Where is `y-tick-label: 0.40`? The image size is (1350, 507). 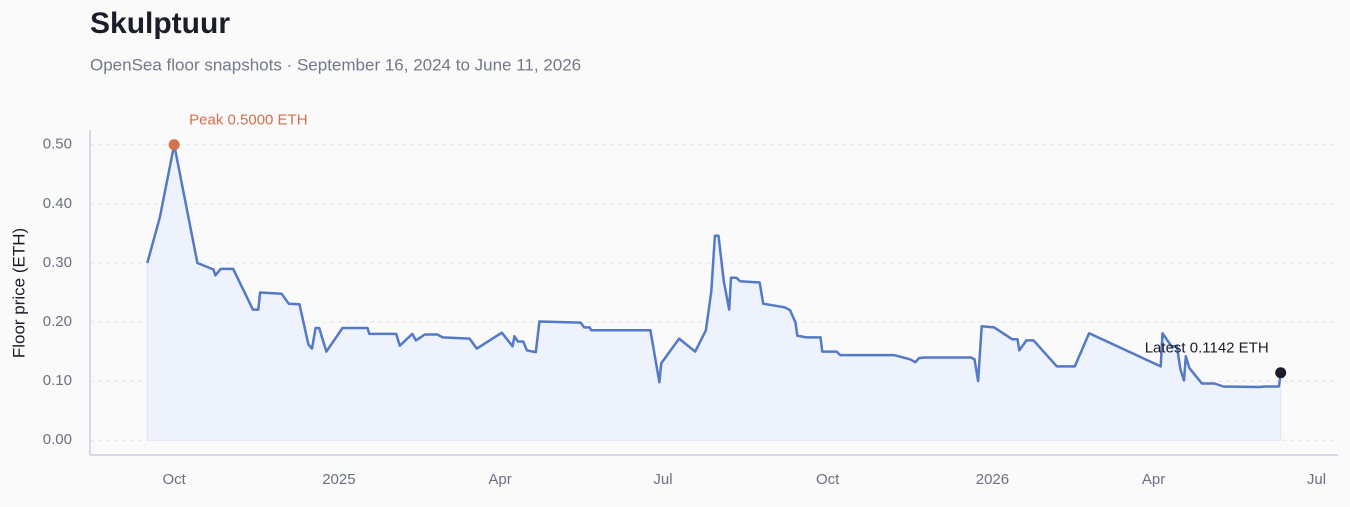
y-tick-label: 0.40 is located at coordinates (57, 203).